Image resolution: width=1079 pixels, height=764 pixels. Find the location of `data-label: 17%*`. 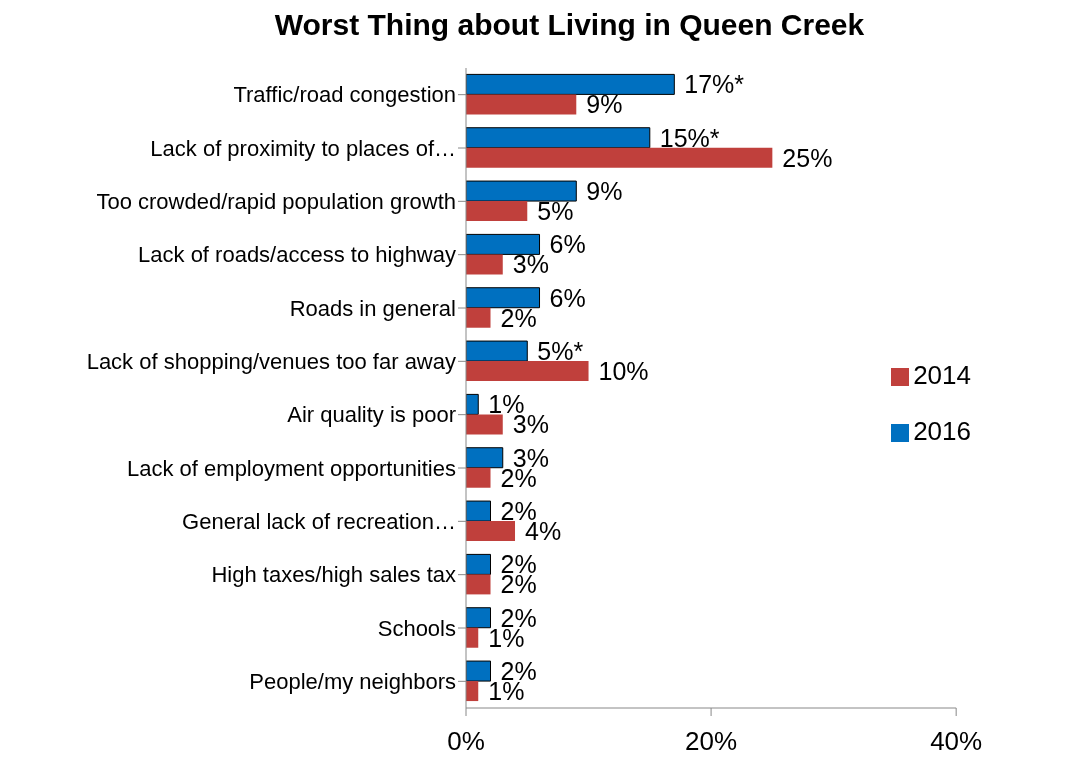

data-label: 17%* is located at coordinates (714, 84).